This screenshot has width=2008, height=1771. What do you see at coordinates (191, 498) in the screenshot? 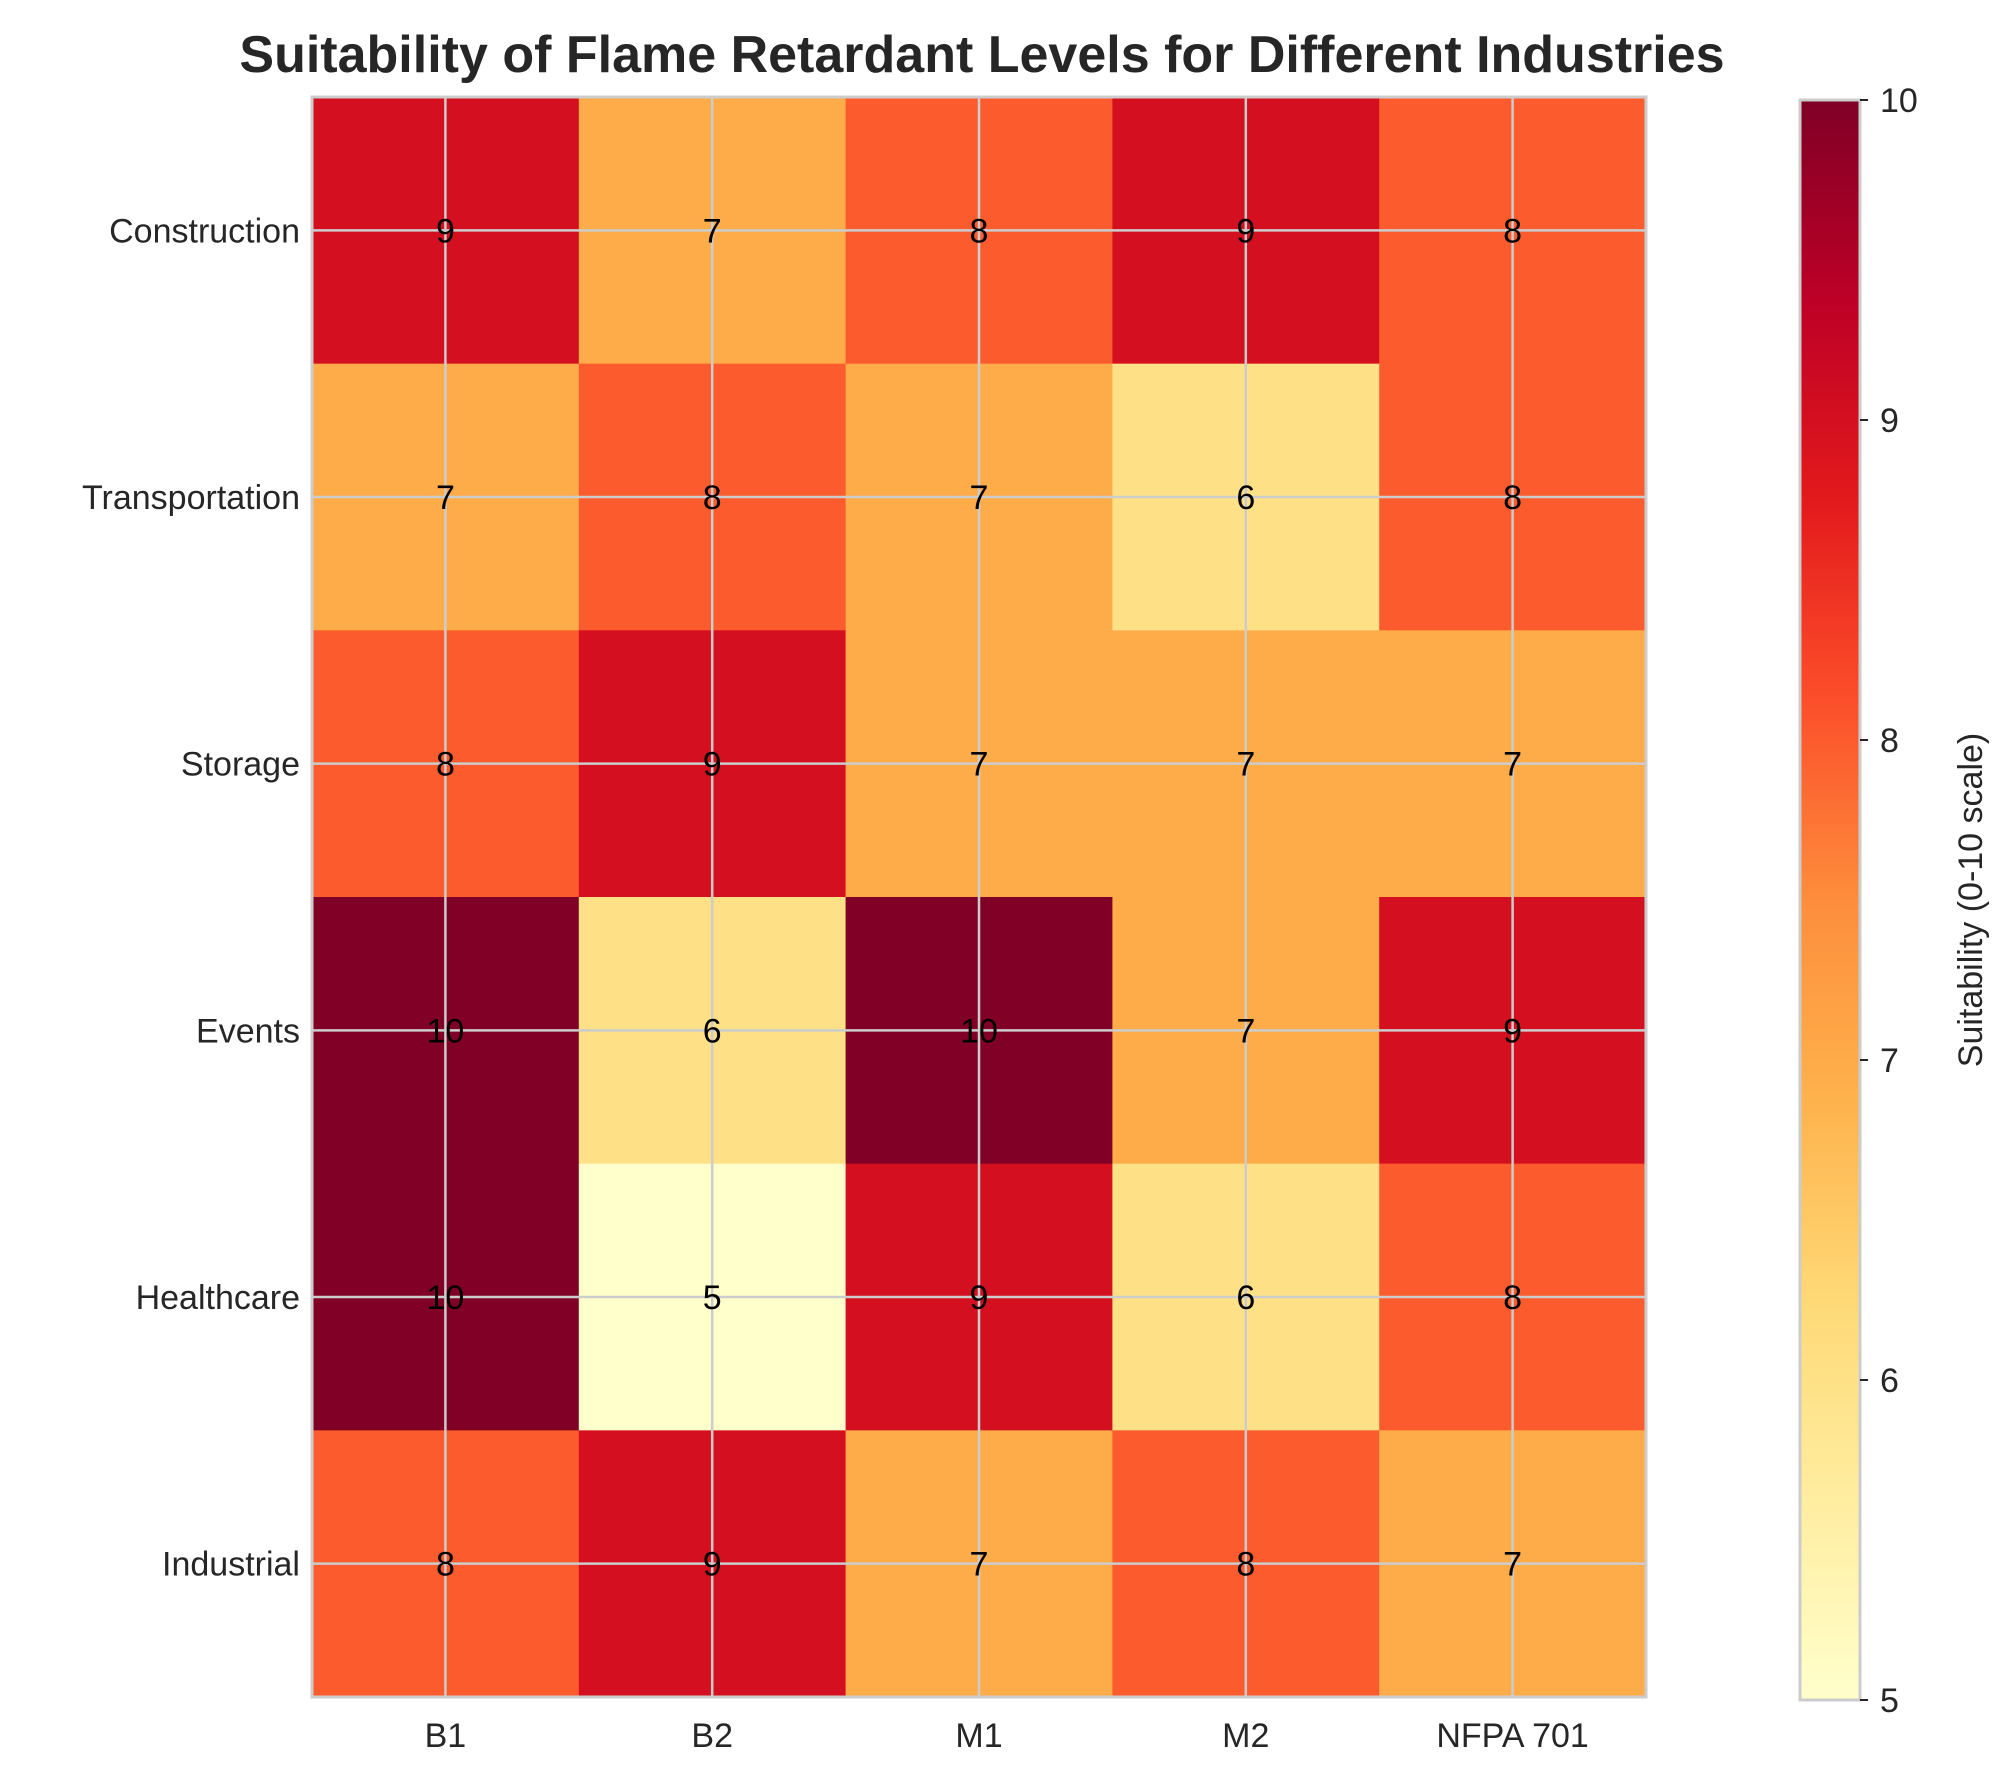
I see `y-tick-label: Transportation` at bounding box center [191, 498].